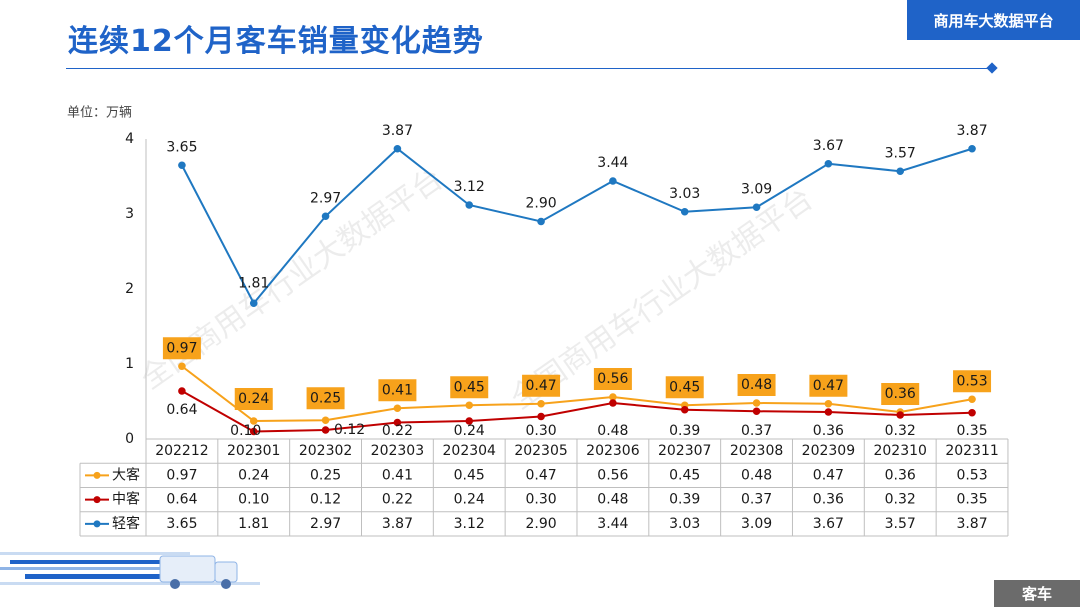 The width and height of the screenshot is (1080, 607). What do you see at coordinates (540, 451) in the screenshot?
I see `x-tick-label: 202305` at bounding box center [540, 451].